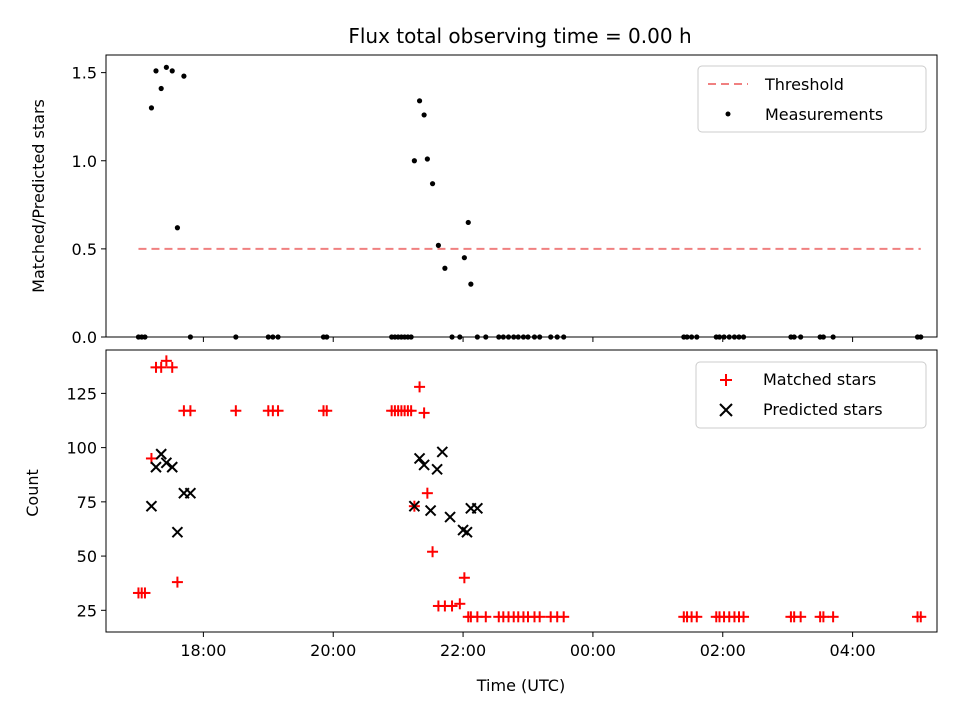  Describe the element at coordinates (853, 650) in the screenshot. I see `x-tick-label: 04:00` at that location.